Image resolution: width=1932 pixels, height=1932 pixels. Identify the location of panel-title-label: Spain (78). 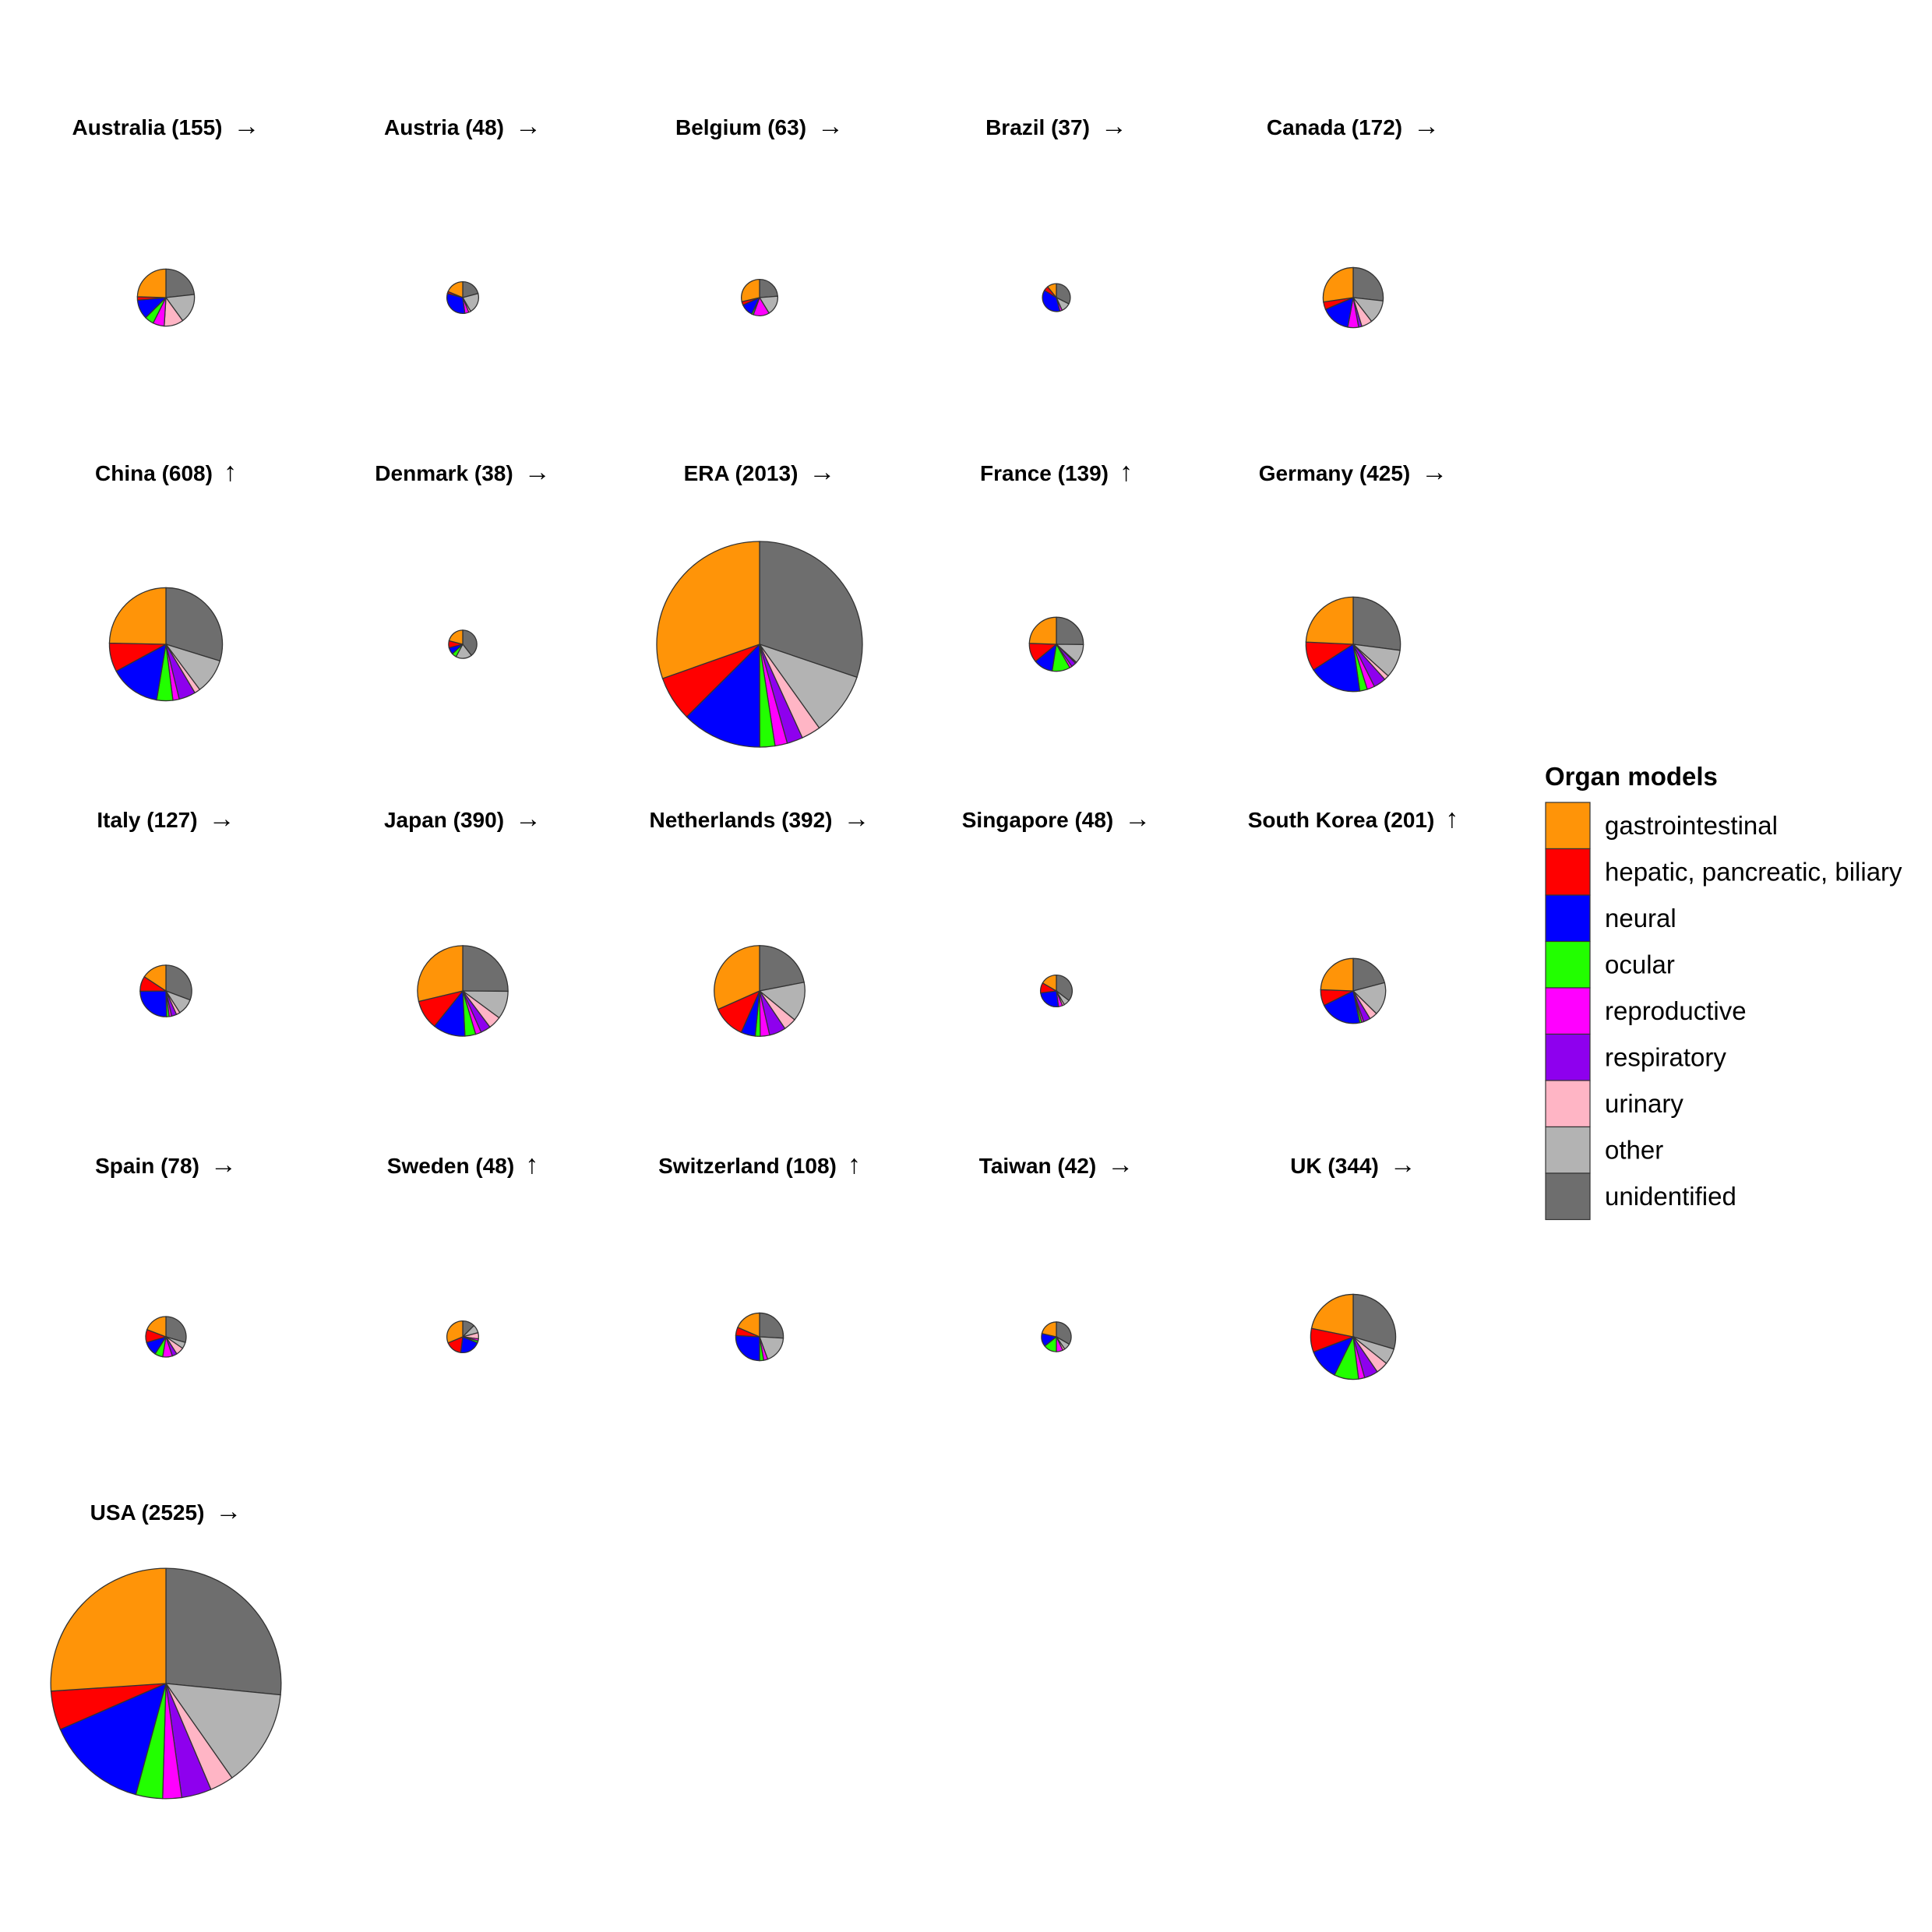
(147, 1166).